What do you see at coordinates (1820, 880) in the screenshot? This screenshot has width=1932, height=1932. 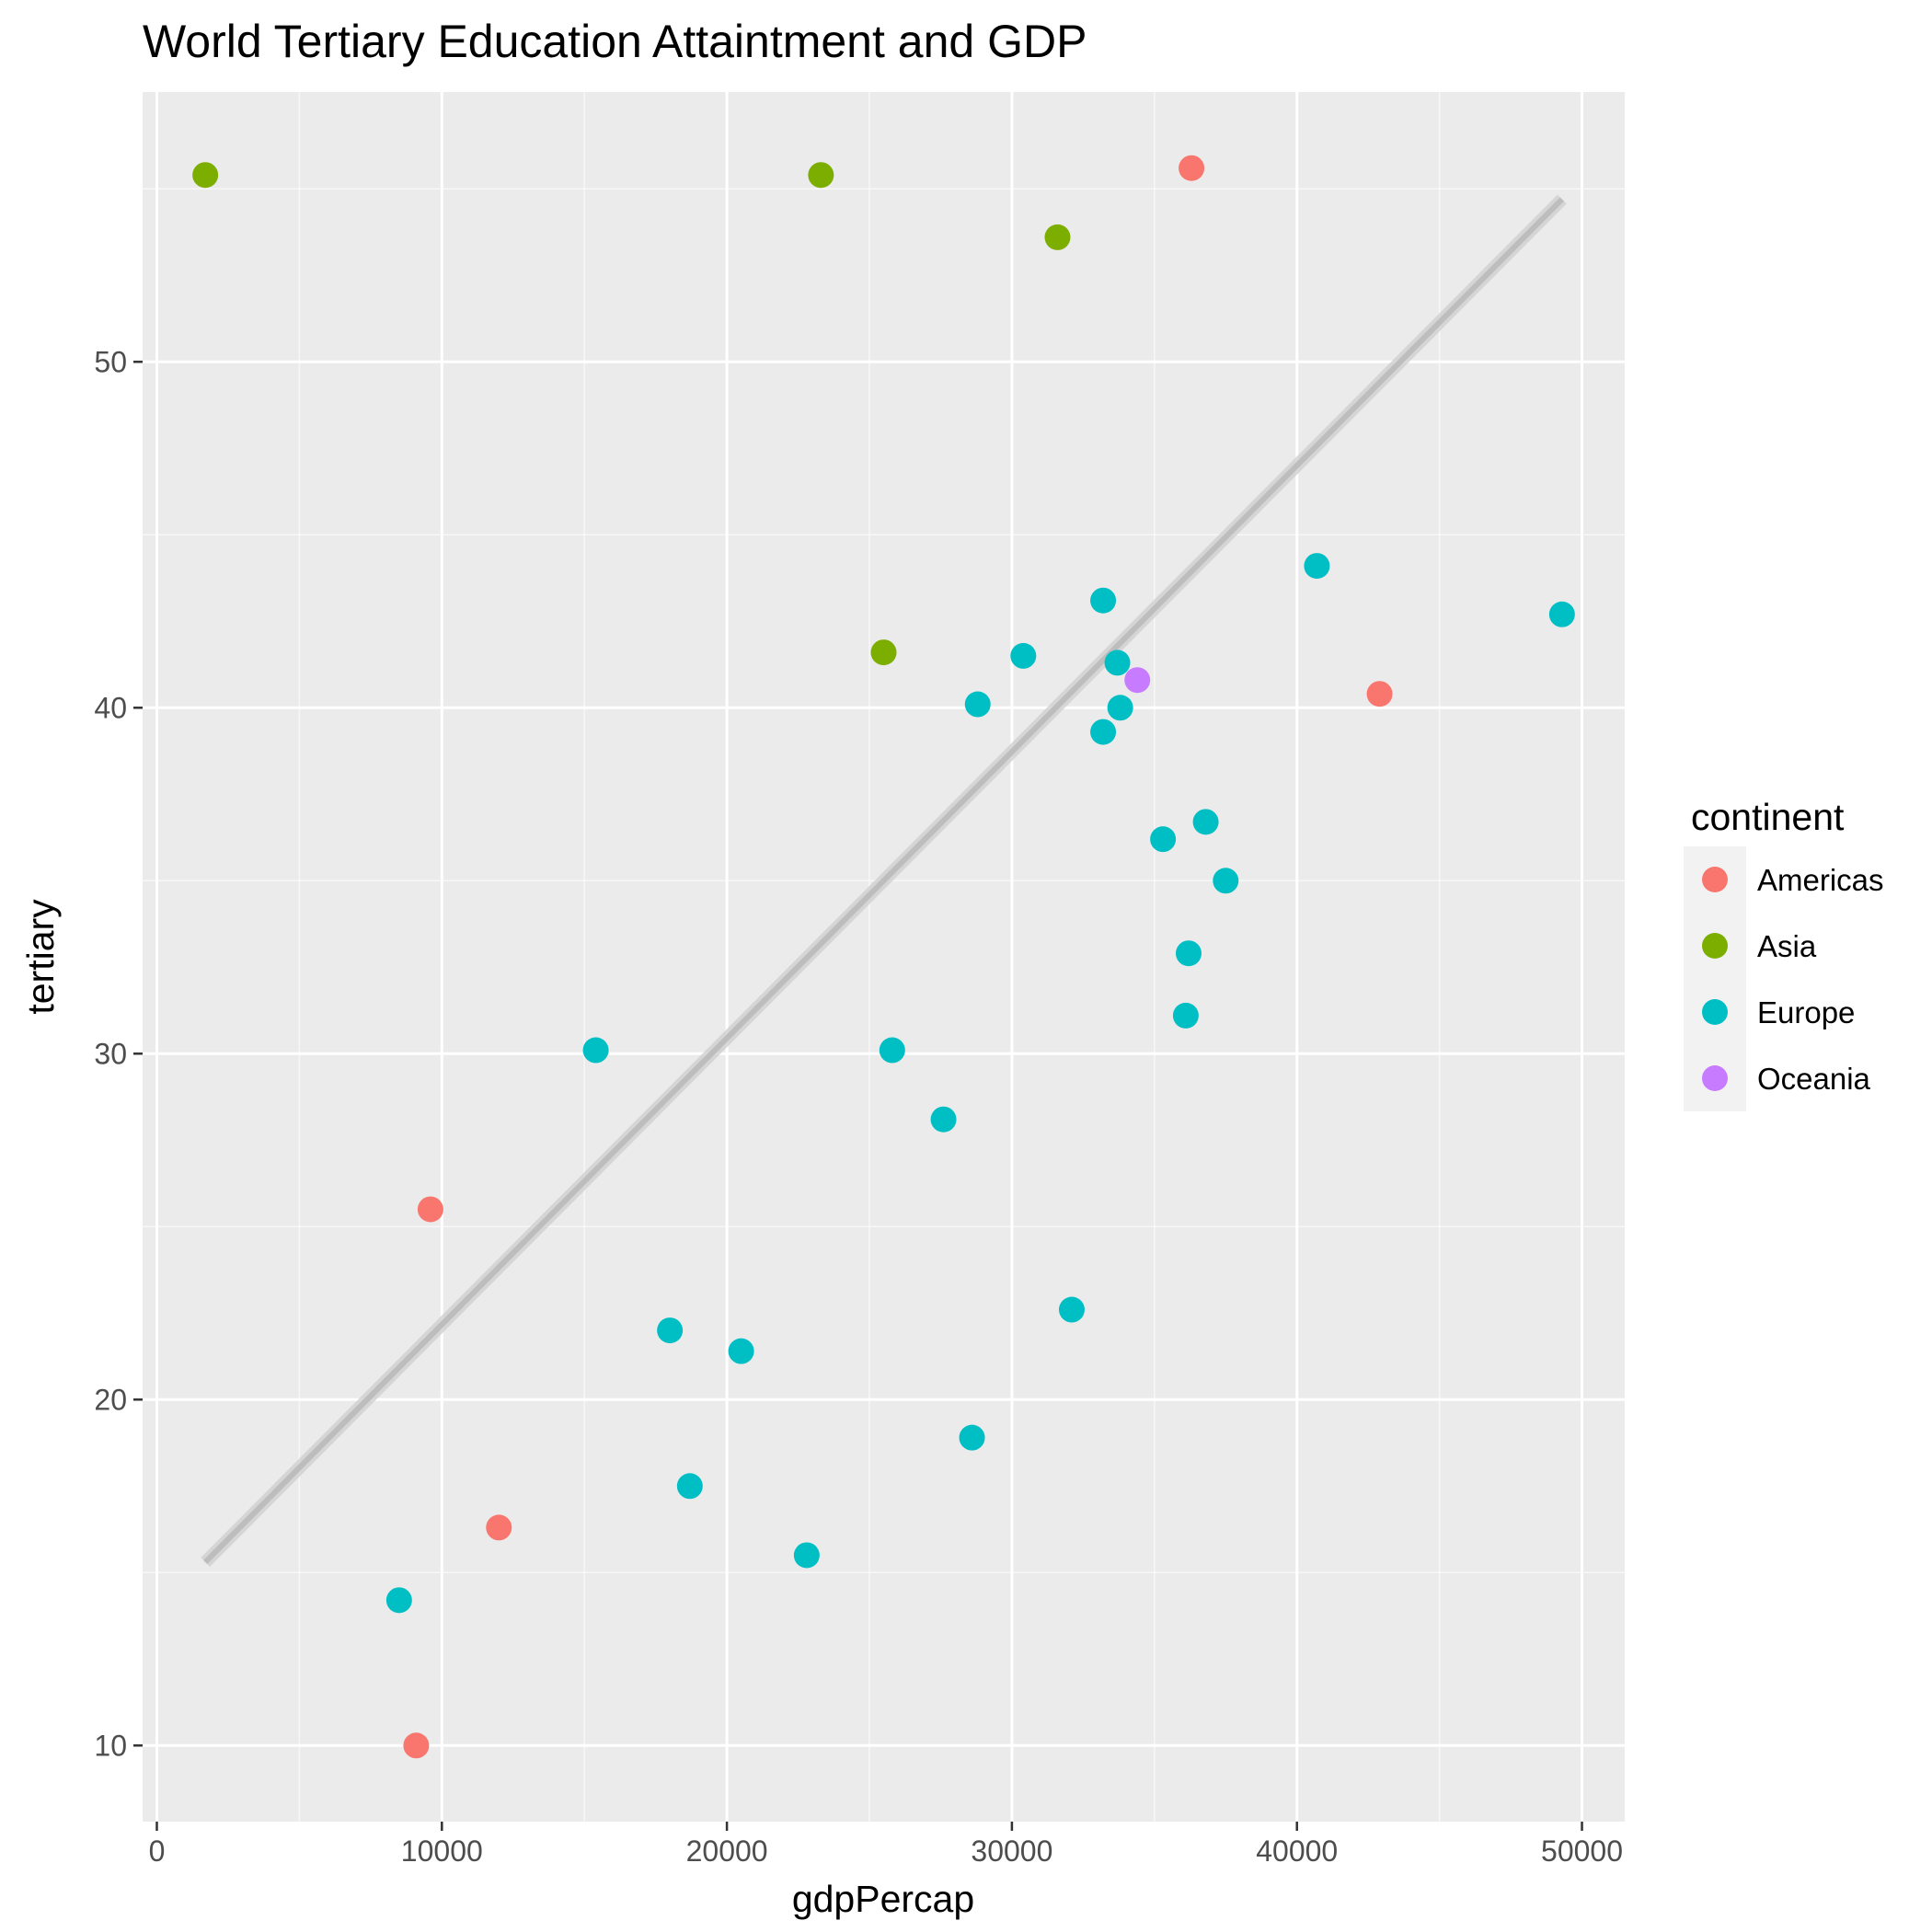 I see `legend-label-americas: Americas` at bounding box center [1820, 880].